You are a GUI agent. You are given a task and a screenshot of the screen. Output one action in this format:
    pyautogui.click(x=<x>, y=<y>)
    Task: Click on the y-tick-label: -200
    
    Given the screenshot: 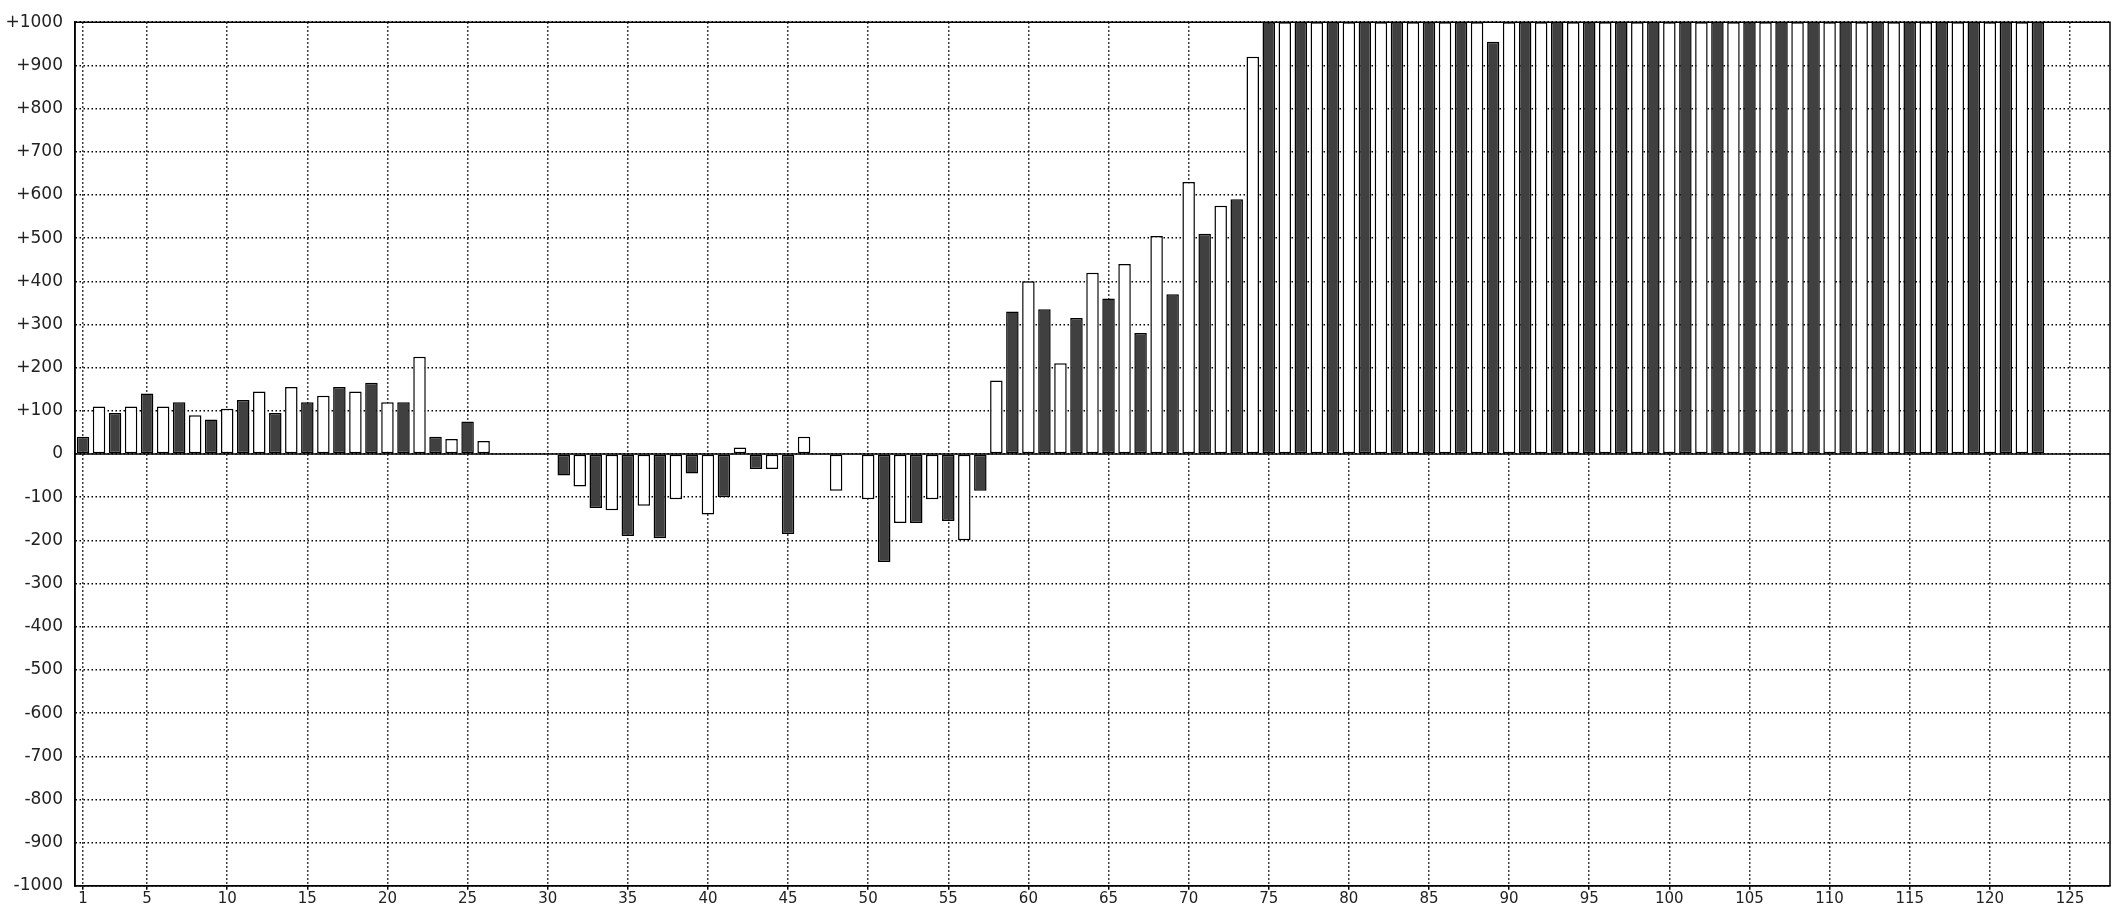 What is the action you would take?
    pyautogui.click(x=43, y=538)
    